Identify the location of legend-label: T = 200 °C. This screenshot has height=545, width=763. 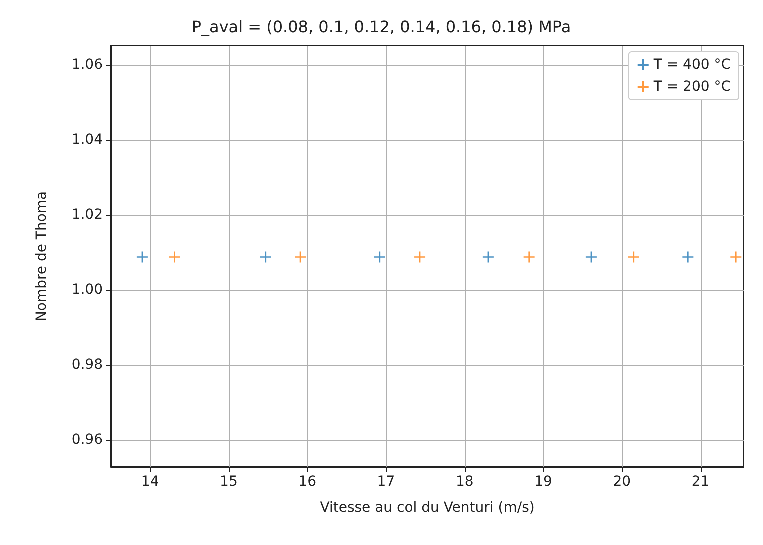
(692, 87).